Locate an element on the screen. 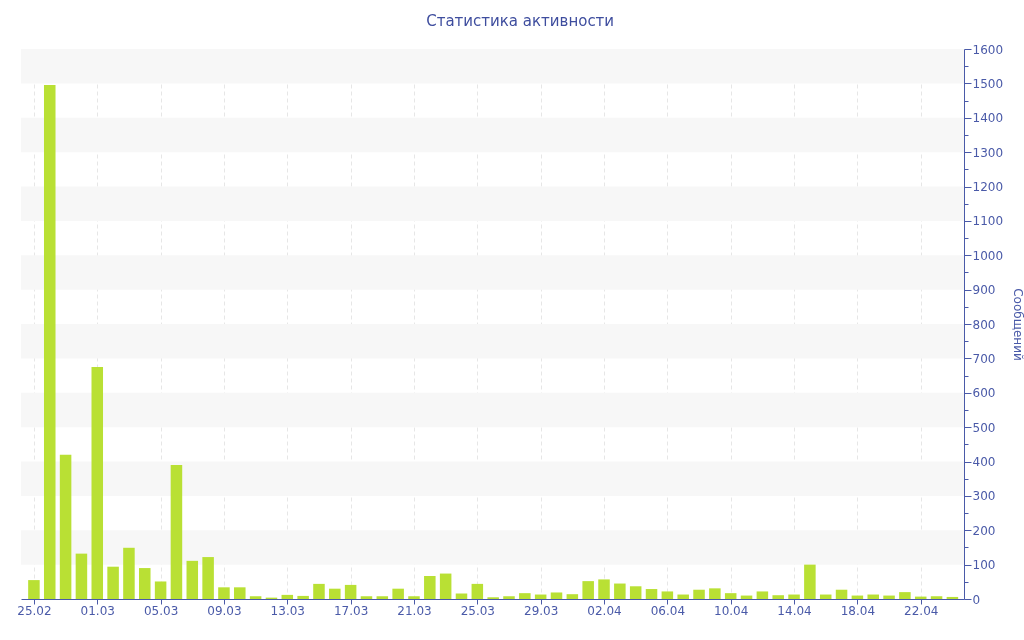 This screenshot has height=640, width=1024. y-axis-title: Сообщений is located at coordinates (1017, 324).